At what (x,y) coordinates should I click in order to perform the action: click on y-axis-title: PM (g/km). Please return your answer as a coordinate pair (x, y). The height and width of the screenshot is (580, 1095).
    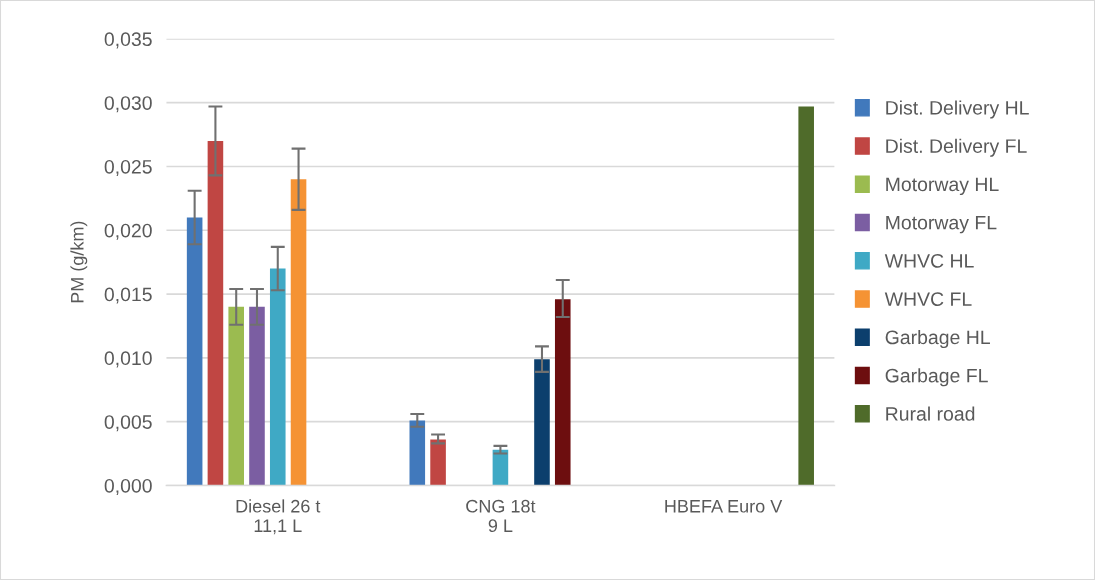
    Looking at the image, I should click on (79, 262).